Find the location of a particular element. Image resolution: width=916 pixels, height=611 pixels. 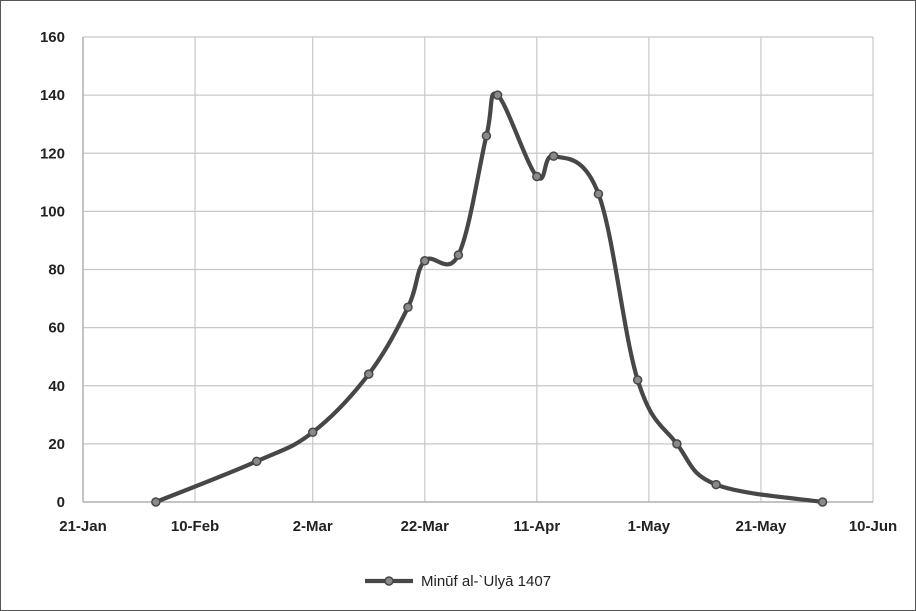

y-tick-label: 120 is located at coordinates (52, 153).